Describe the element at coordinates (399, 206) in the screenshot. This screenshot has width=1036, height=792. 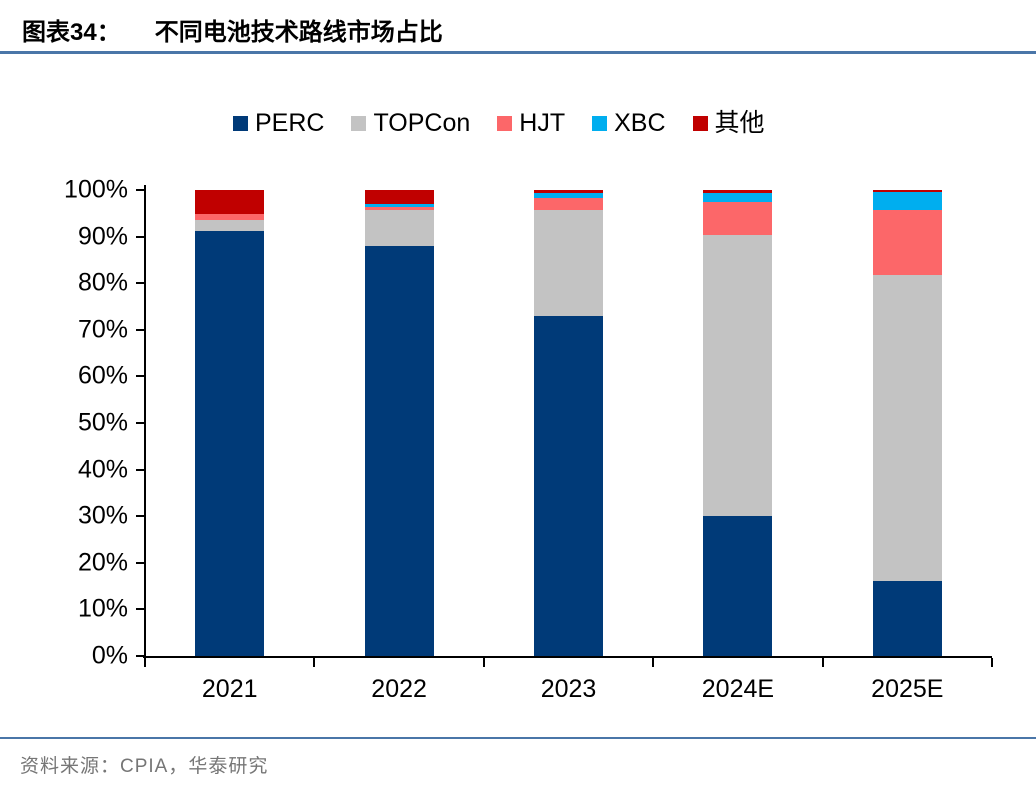
I see `bar-segment-2022-XBC` at that location.